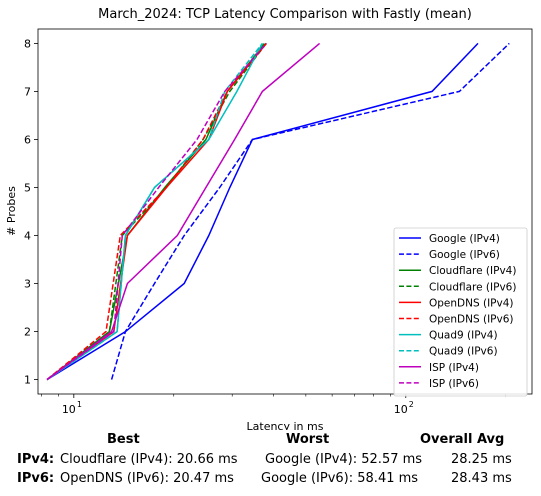 The width and height of the screenshot is (541, 496). Describe the element at coordinates (27, 284) in the screenshot. I see `y-tick-label: 3` at that location.